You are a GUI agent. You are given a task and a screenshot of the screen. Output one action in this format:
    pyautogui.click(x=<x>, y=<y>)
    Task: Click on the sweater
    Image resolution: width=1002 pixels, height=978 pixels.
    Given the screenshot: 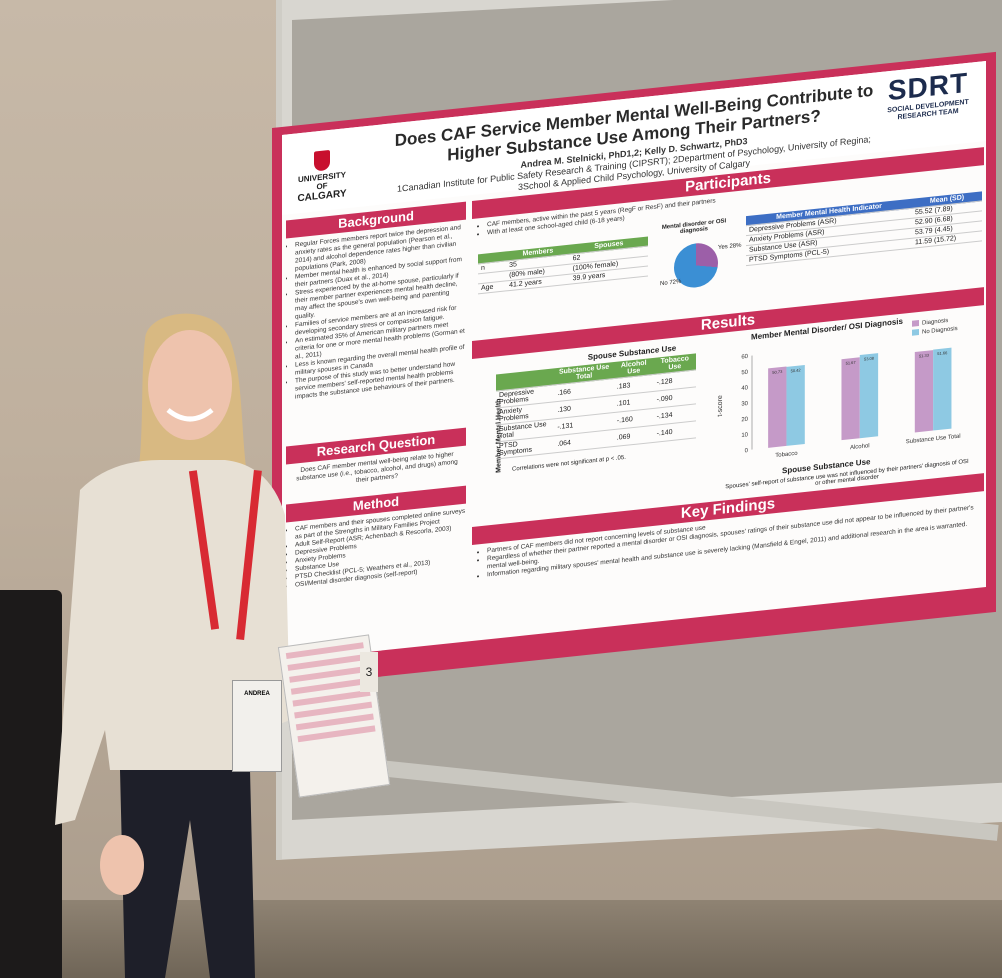 What is the action you would take?
    pyautogui.click(x=172, y=642)
    